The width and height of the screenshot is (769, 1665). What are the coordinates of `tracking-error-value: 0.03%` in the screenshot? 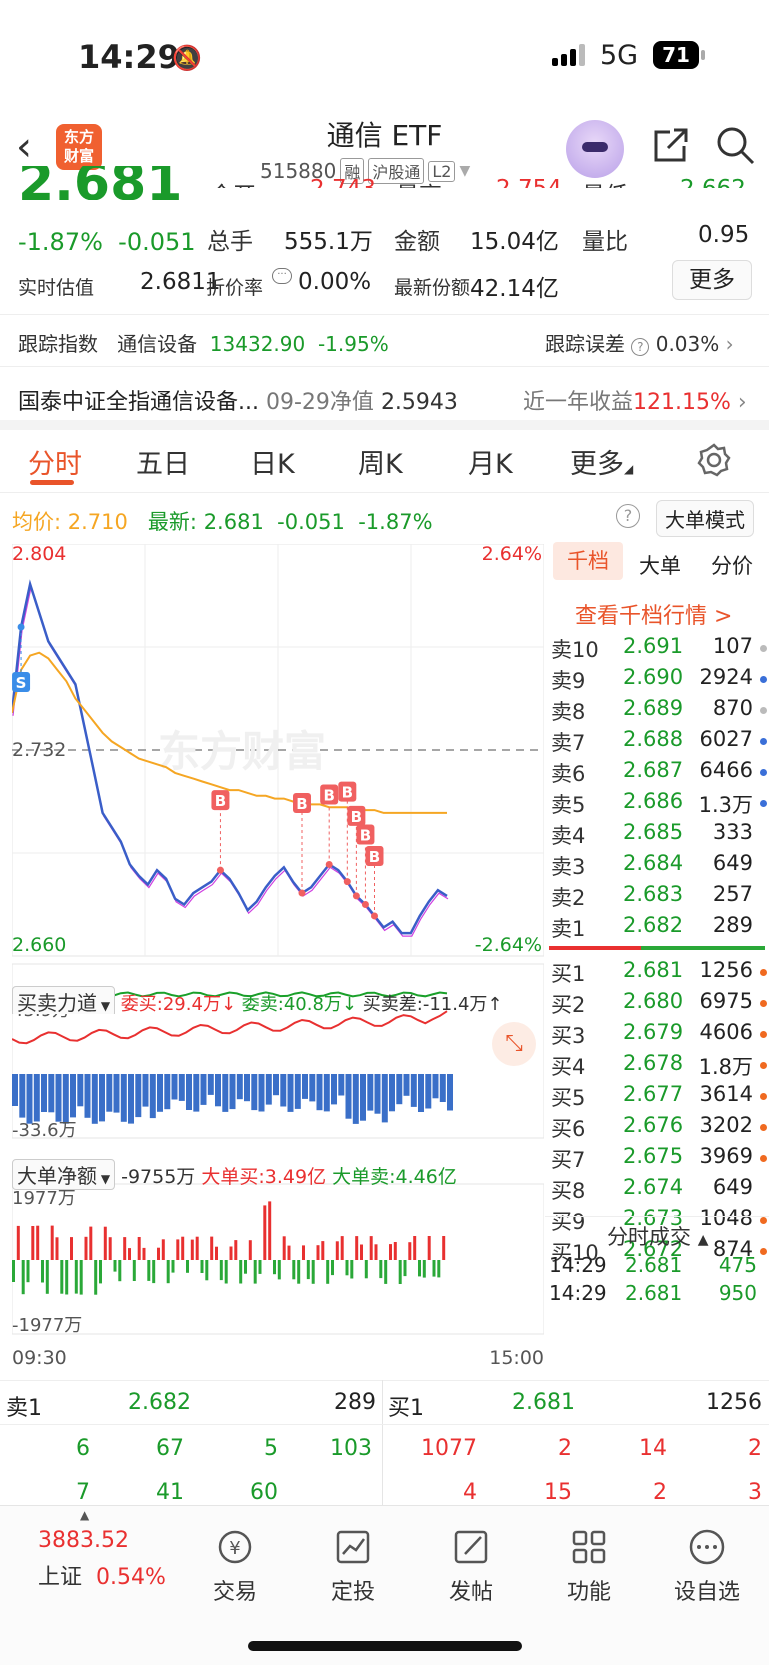 It's located at (687, 344).